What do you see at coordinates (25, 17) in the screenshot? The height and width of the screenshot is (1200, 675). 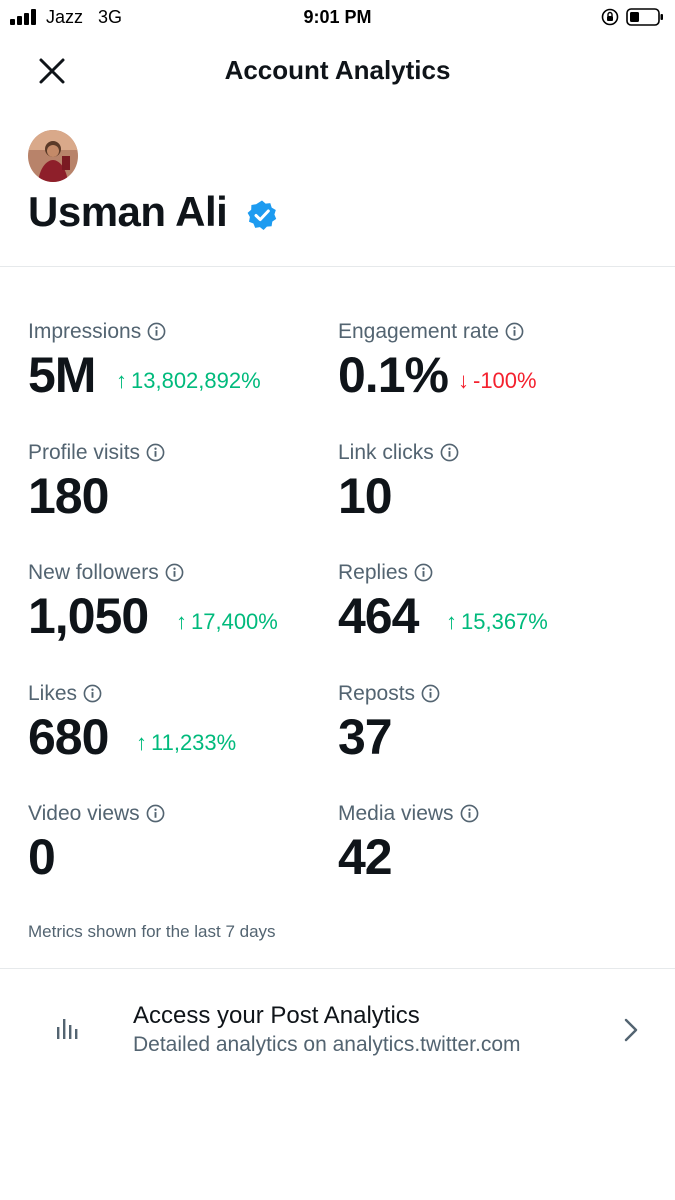 I see `signal-strength-icon` at bounding box center [25, 17].